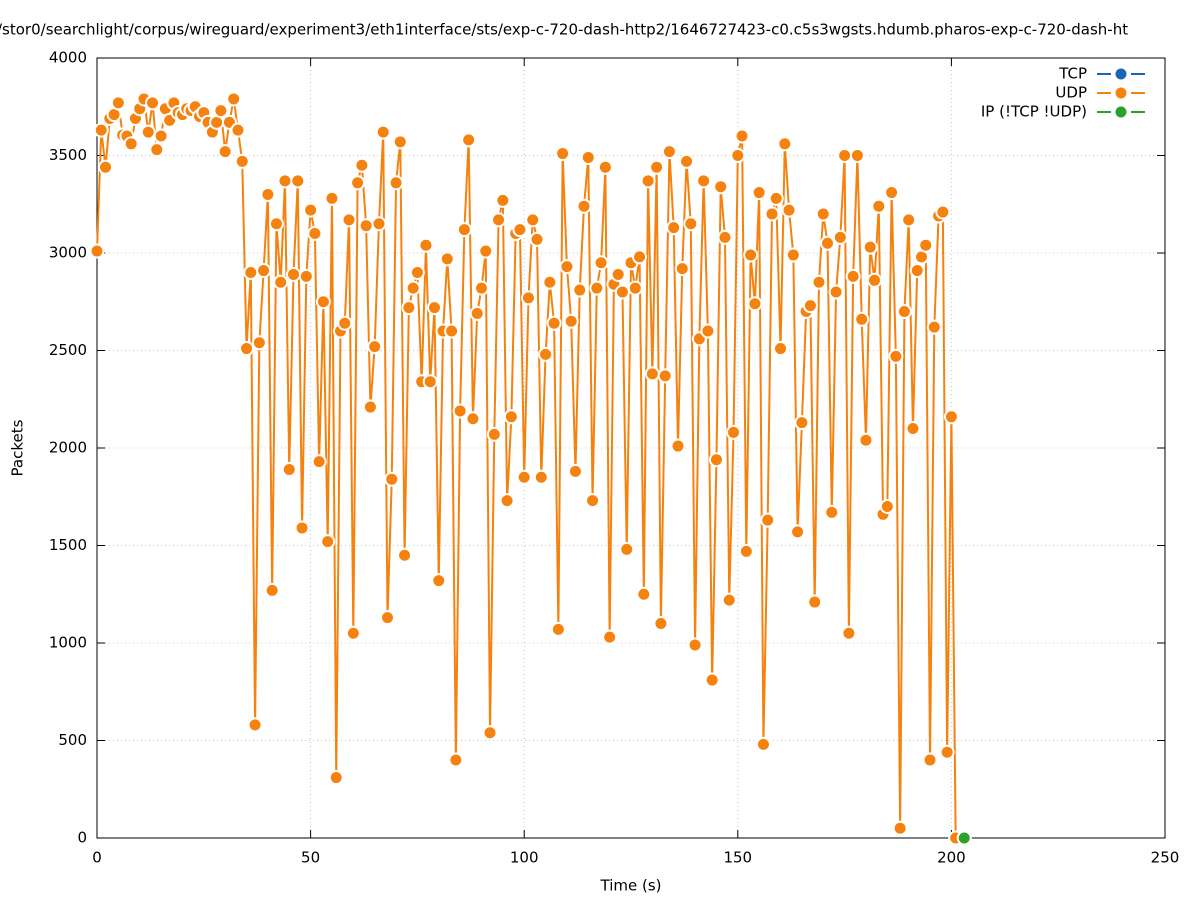  What do you see at coordinates (1165, 858) in the screenshot?
I see `x-tick-label: 250` at bounding box center [1165, 858].